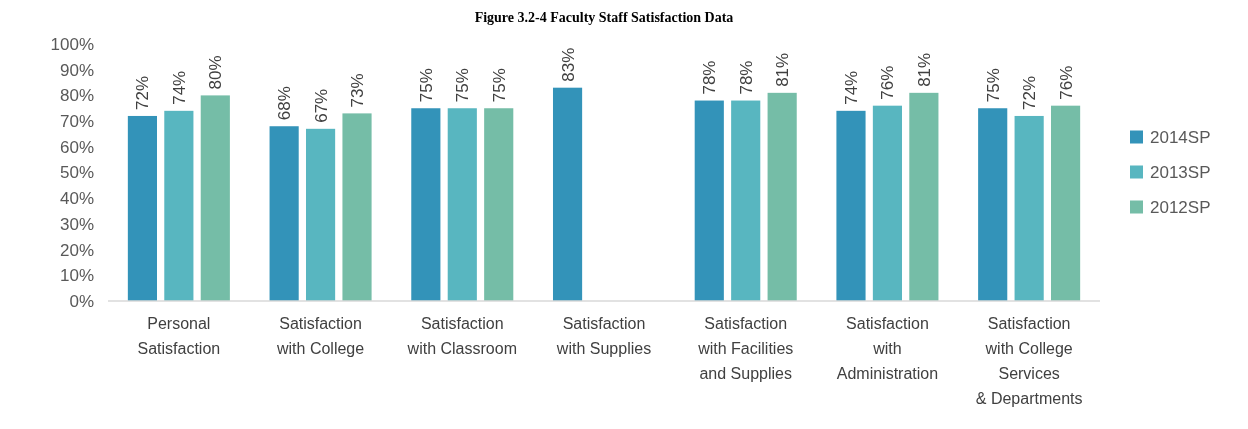 The image size is (1248, 429). What do you see at coordinates (76, 173) in the screenshot?
I see `y-tick-label: 50%` at bounding box center [76, 173].